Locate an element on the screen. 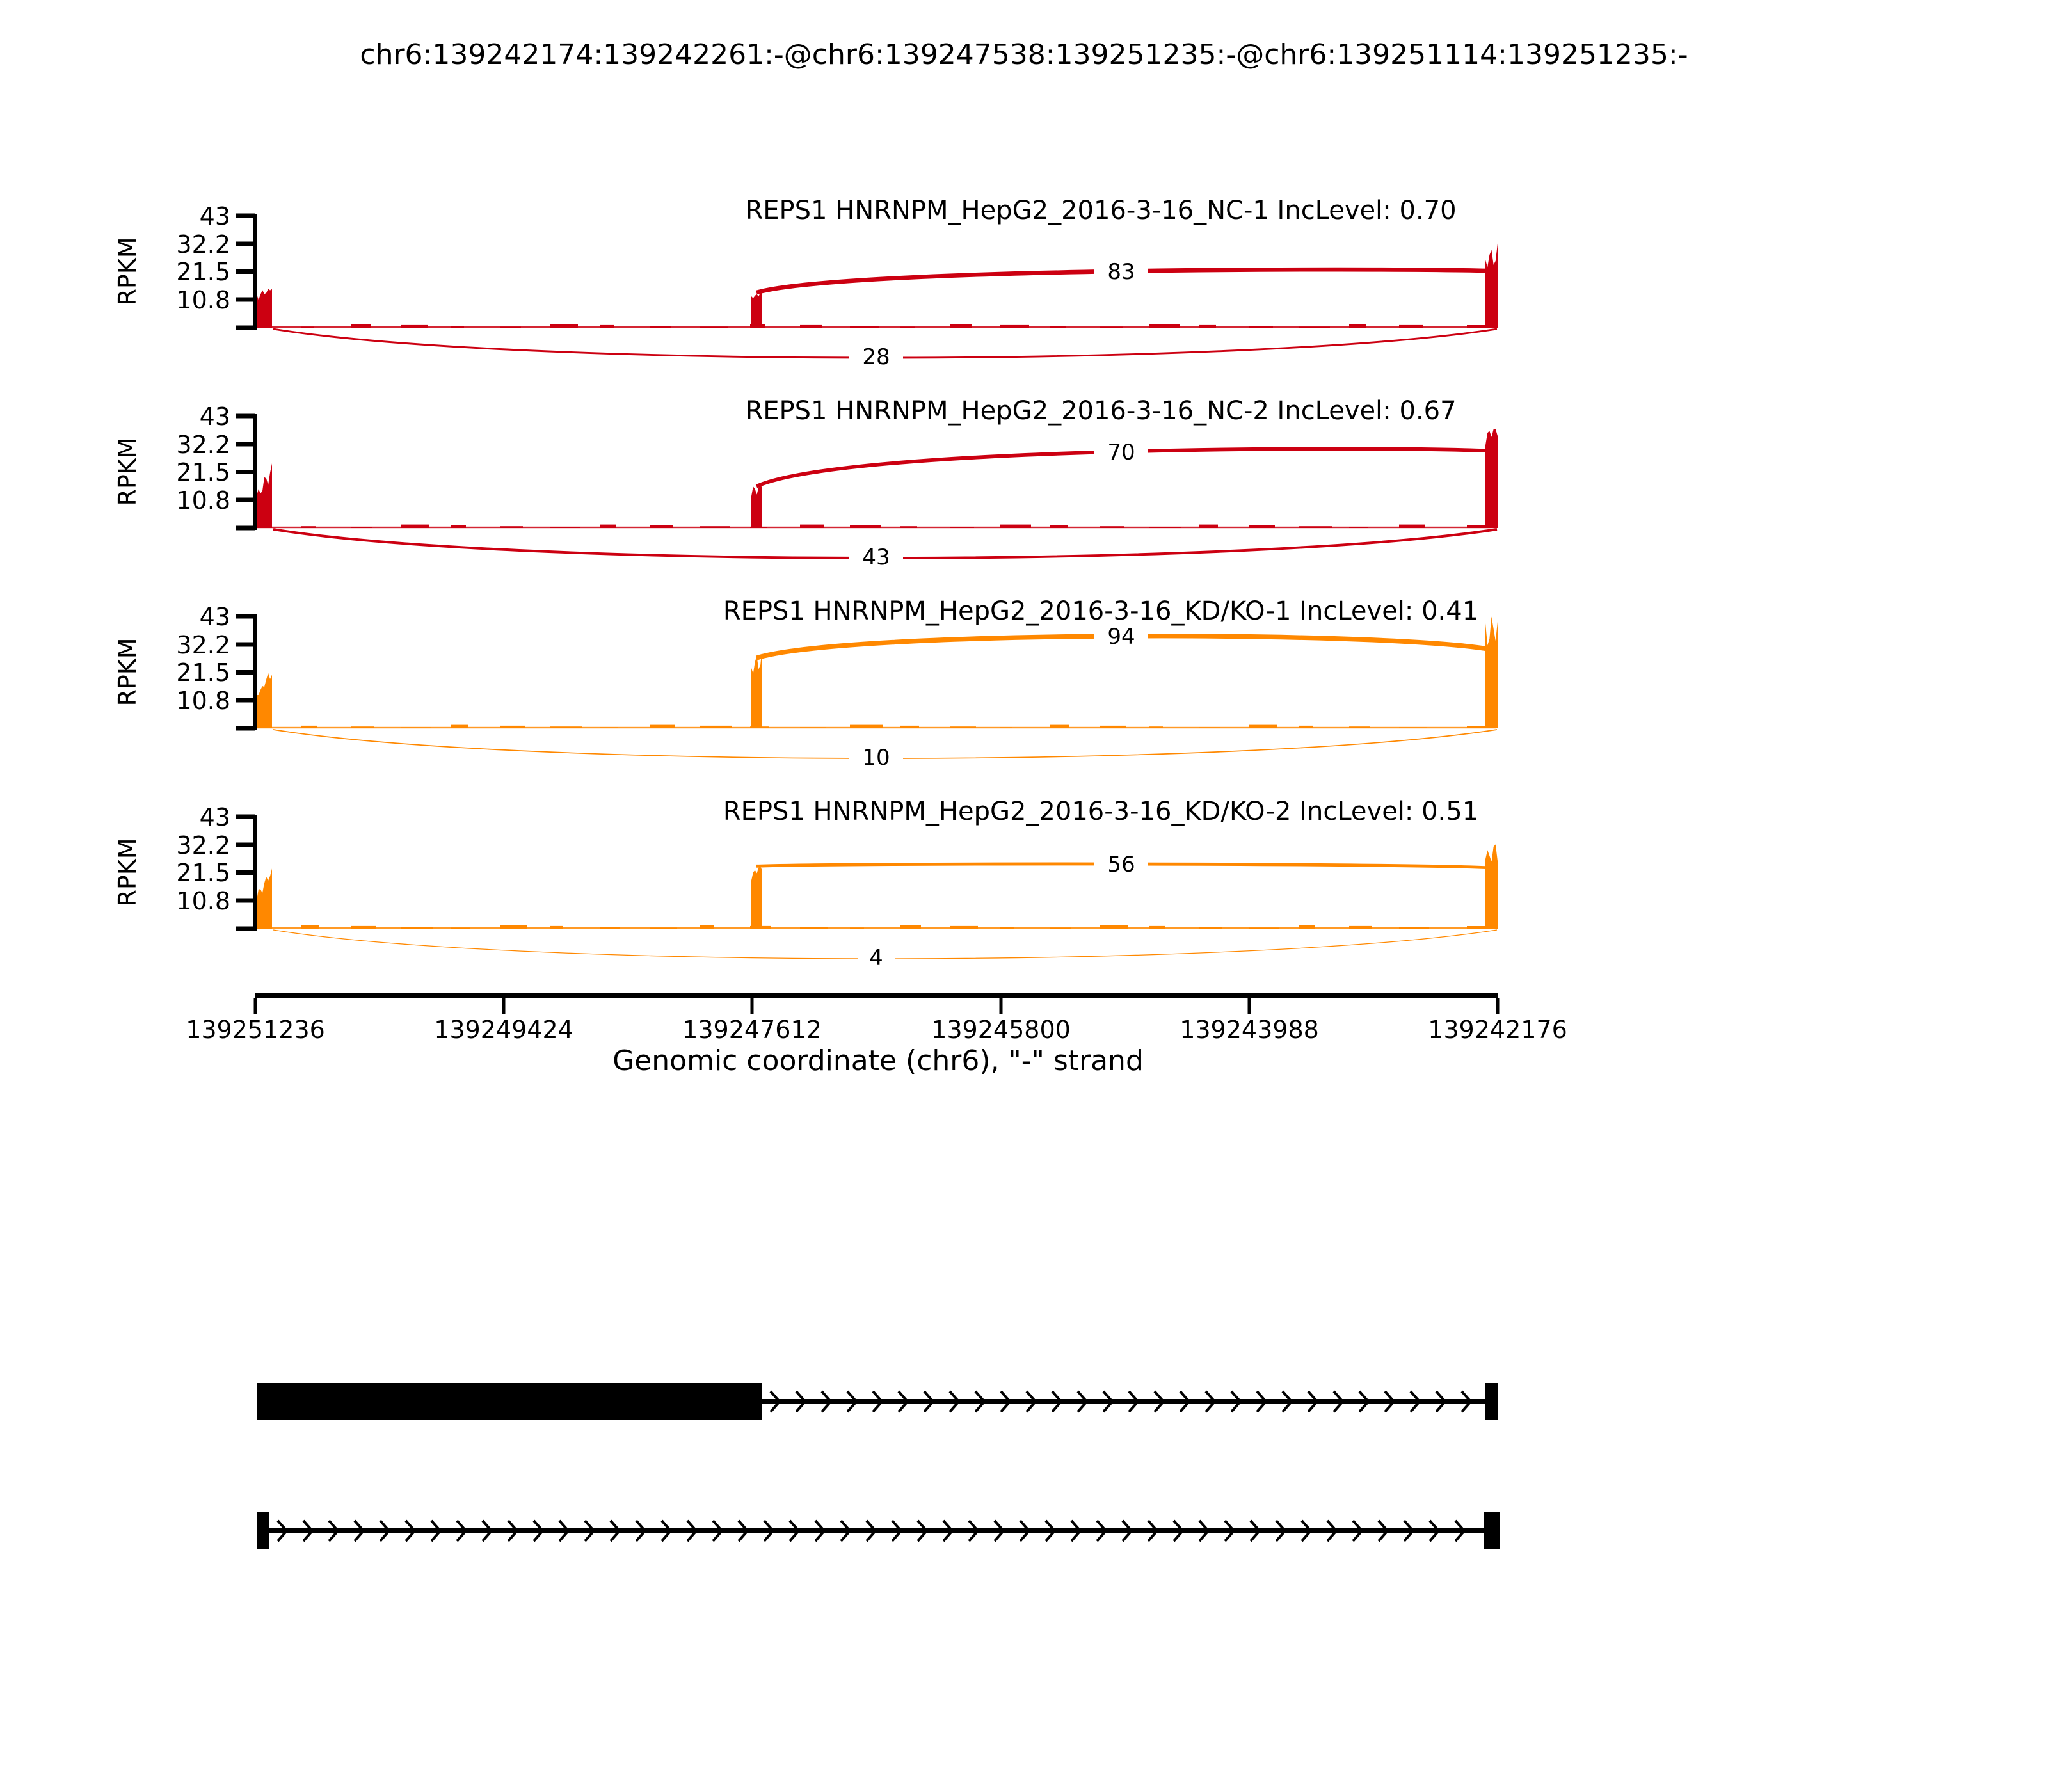  track-1-inclusion-count: 83 is located at coordinates (1121, 272).